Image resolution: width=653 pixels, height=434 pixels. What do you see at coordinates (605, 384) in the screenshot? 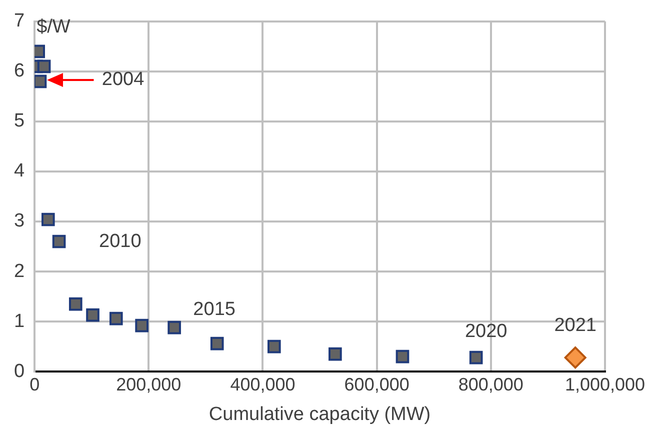
I see `x-tick-label: 1,000,000` at bounding box center [605, 384].